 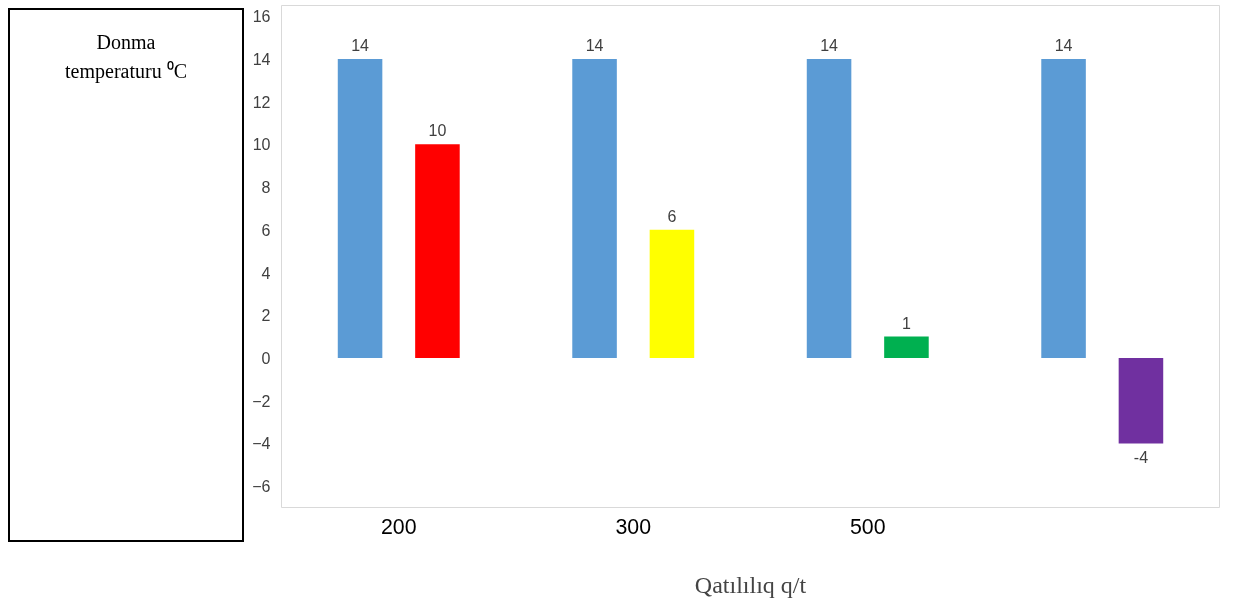 I want to click on y-tick-label: 0, so click(x=266, y=358).